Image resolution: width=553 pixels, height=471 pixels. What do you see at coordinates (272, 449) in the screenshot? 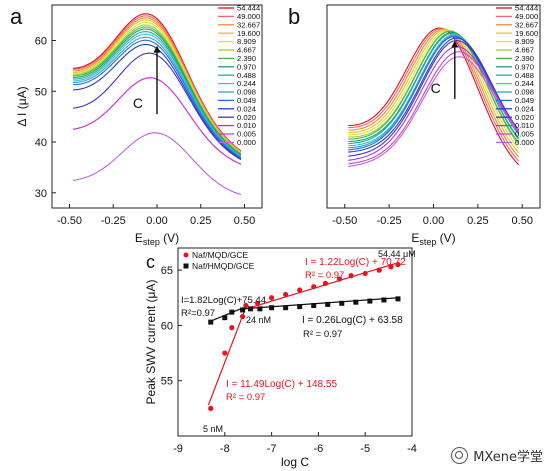
I see `x-tick-label: -7` at bounding box center [272, 449].